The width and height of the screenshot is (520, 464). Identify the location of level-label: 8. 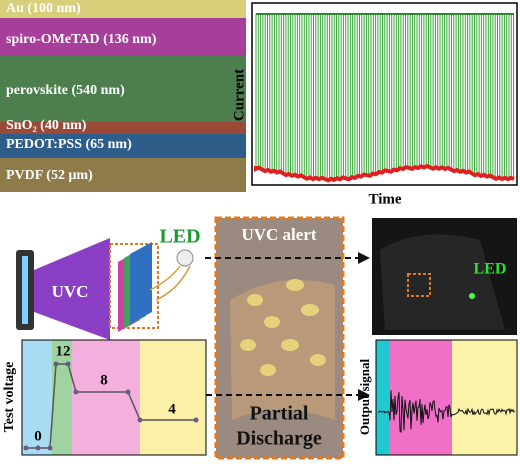
(104, 380).